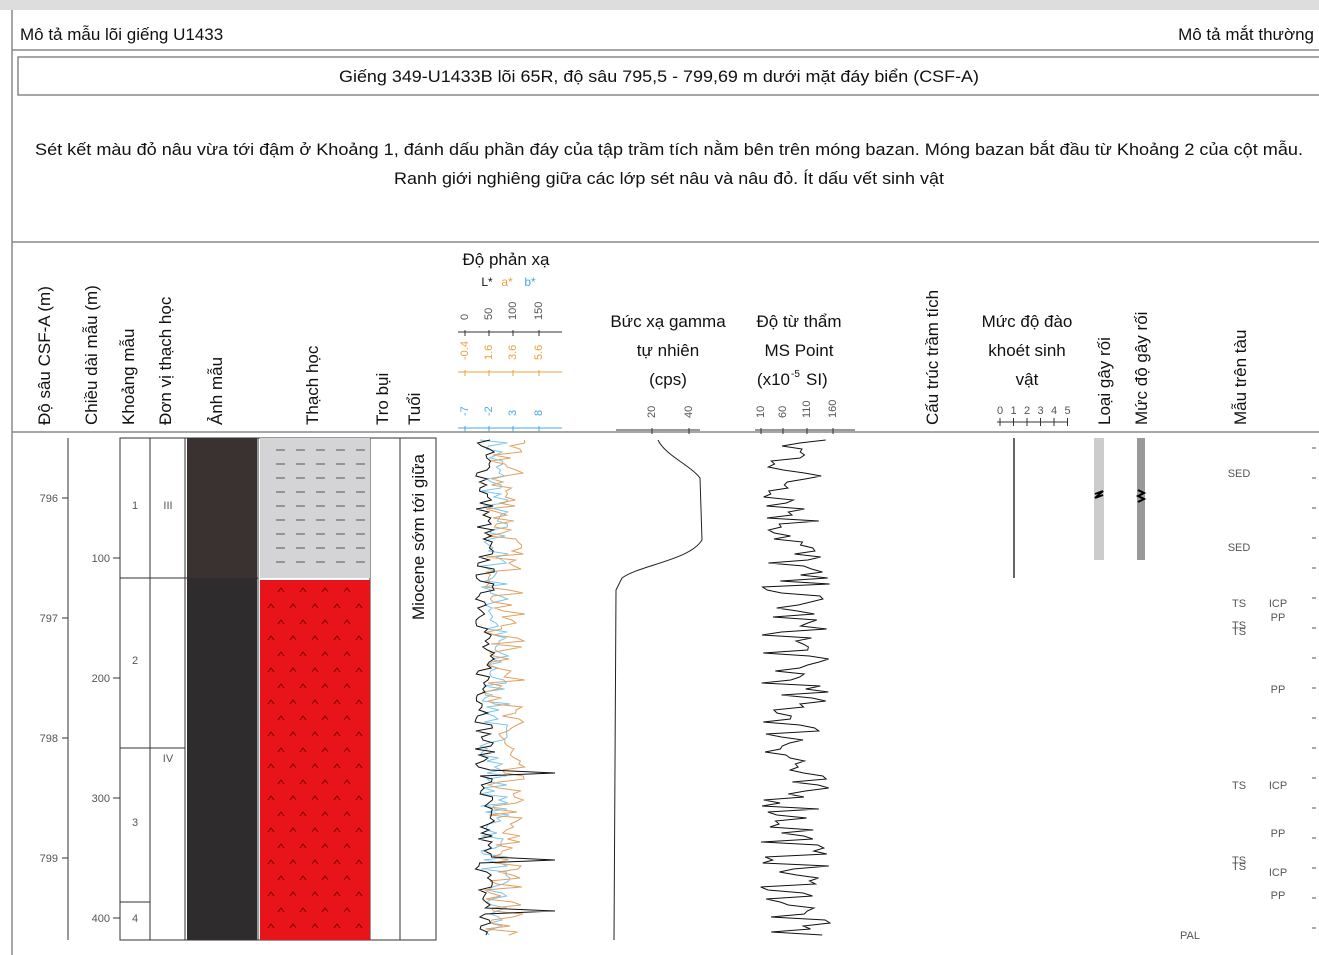 The image size is (1319, 955). I want to click on l-curve, so click(515, 687).